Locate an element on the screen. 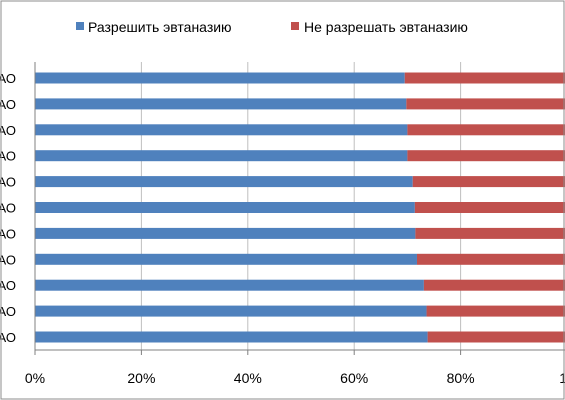 This screenshot has height=400, width=565. category-labels: АО АО АО АО АО АО АО АО АО АО АО is located at coordinates (8, 208).